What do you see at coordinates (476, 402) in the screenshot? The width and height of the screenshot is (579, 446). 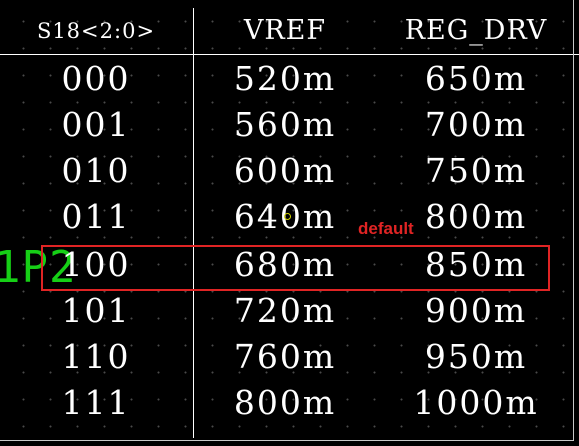 I see `reg-drv-cell: 1000m` at bounding box center [476, 402].